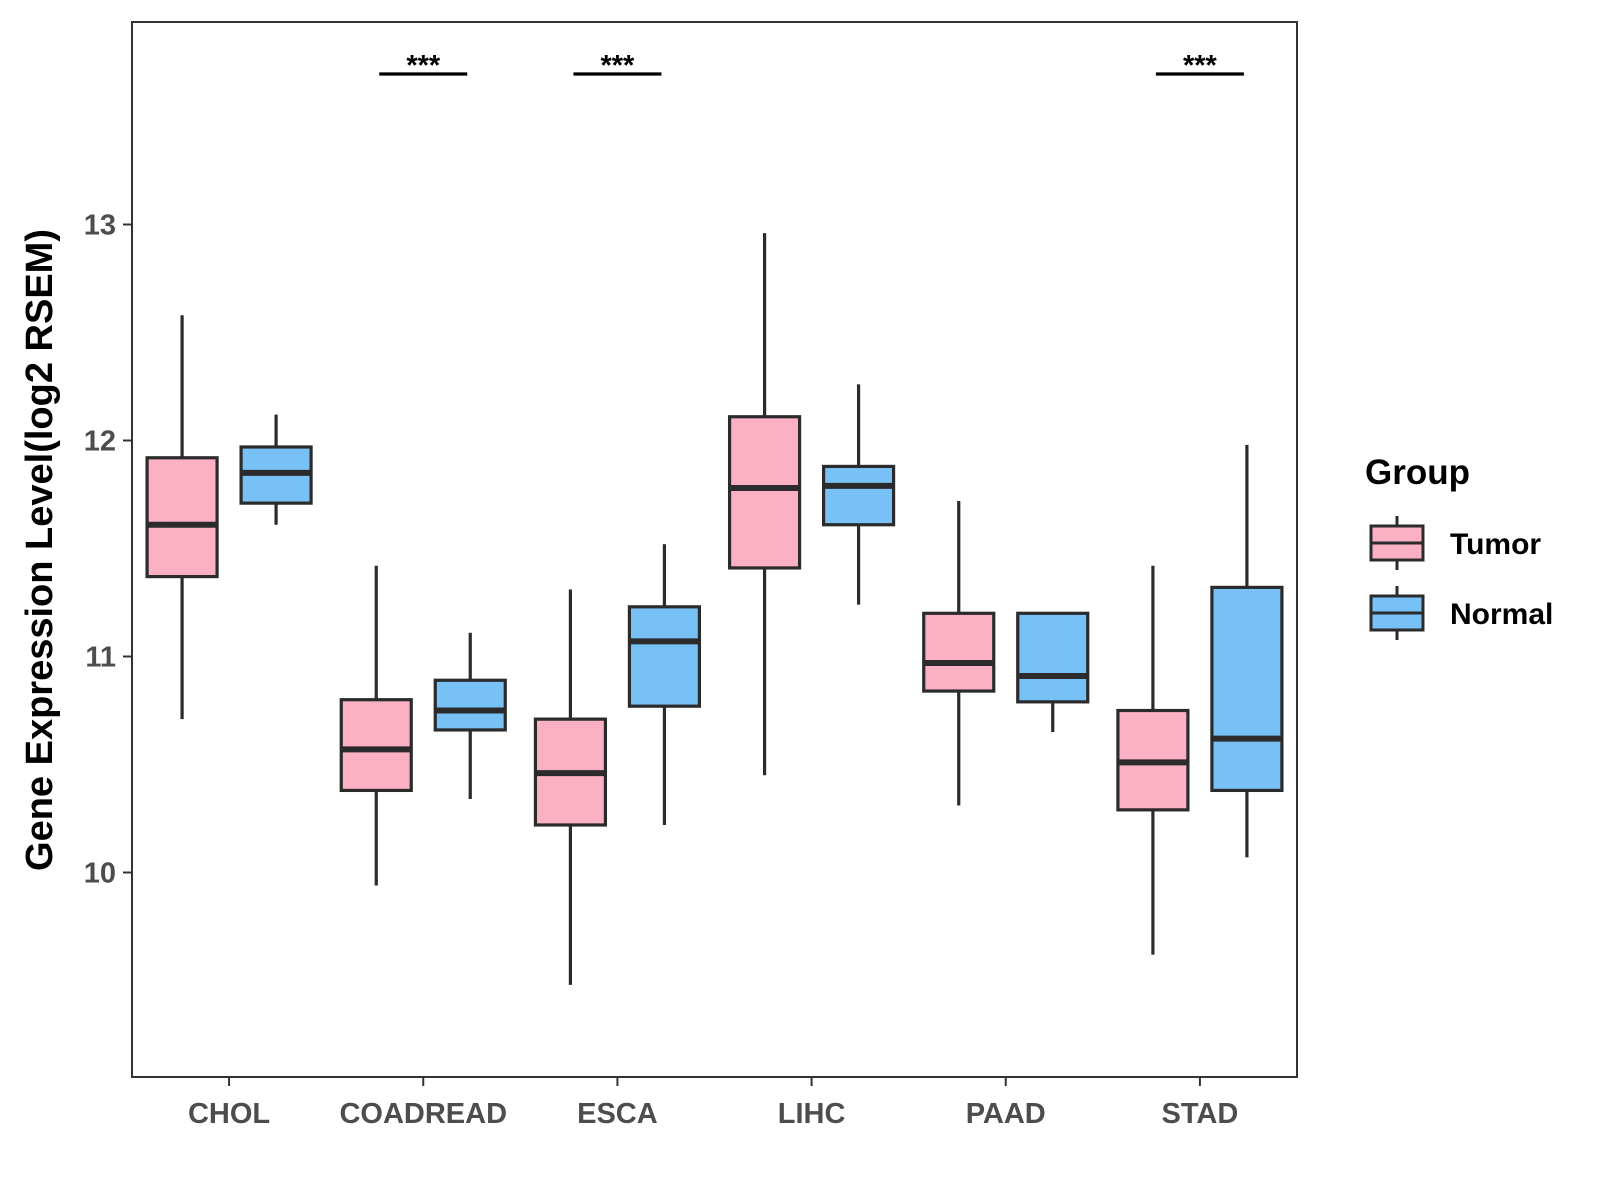 This screenshot has width=1600, height=1200. Describe the element at coordinates (100, 874) in the screenshot. I see `y-tick-label: 10` at that location.